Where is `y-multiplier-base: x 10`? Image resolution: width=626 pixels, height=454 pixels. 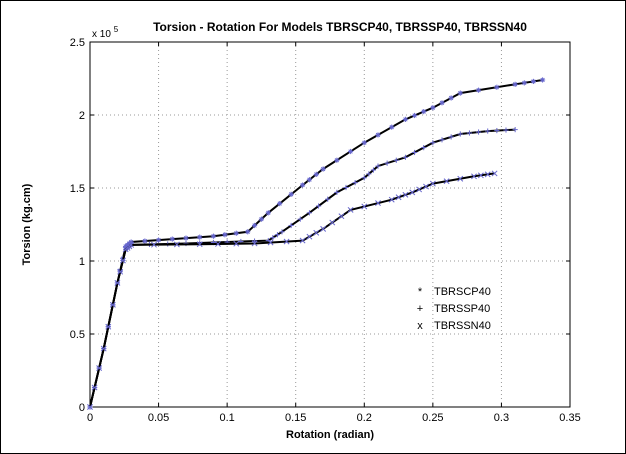
y-multiplier-base: x 10 is located at coordinates (101, 34).